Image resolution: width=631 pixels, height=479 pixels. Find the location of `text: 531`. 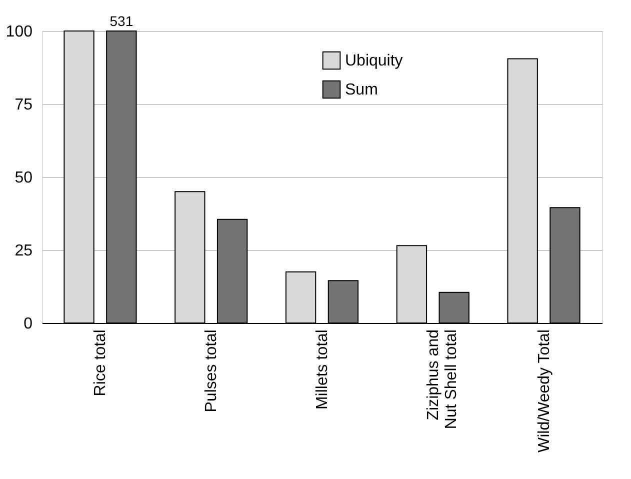

text: 531 is located at coordinates (122, 21).